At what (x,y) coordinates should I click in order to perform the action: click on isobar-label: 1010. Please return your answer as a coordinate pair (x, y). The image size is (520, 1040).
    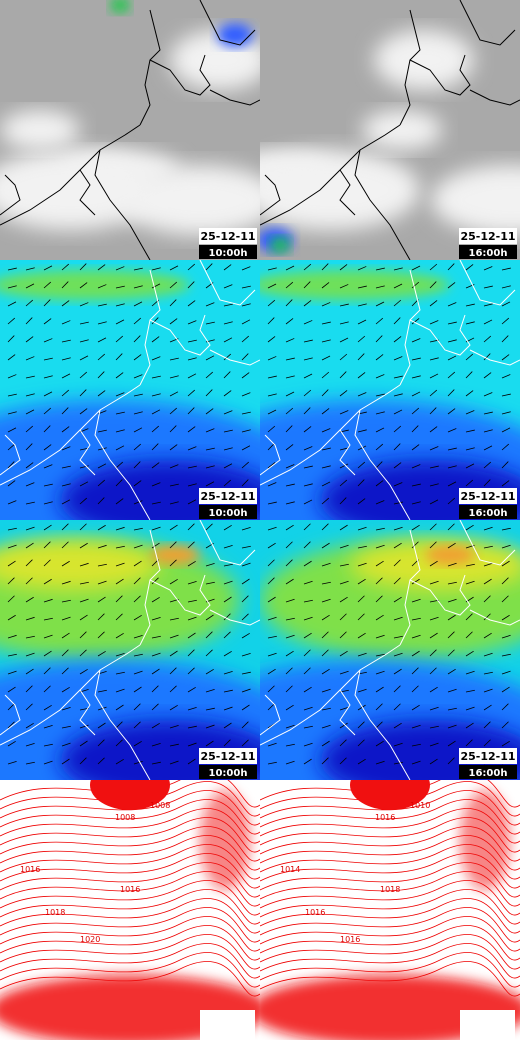
    Looking at the image, I should click on (420, 805).